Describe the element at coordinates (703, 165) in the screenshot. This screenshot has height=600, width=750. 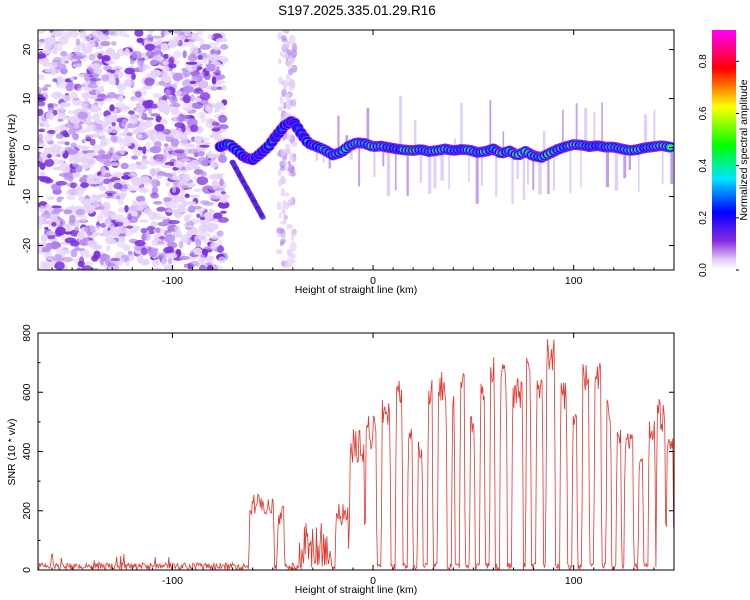
I see `colorbar-tick-label: 0.4` at that location.